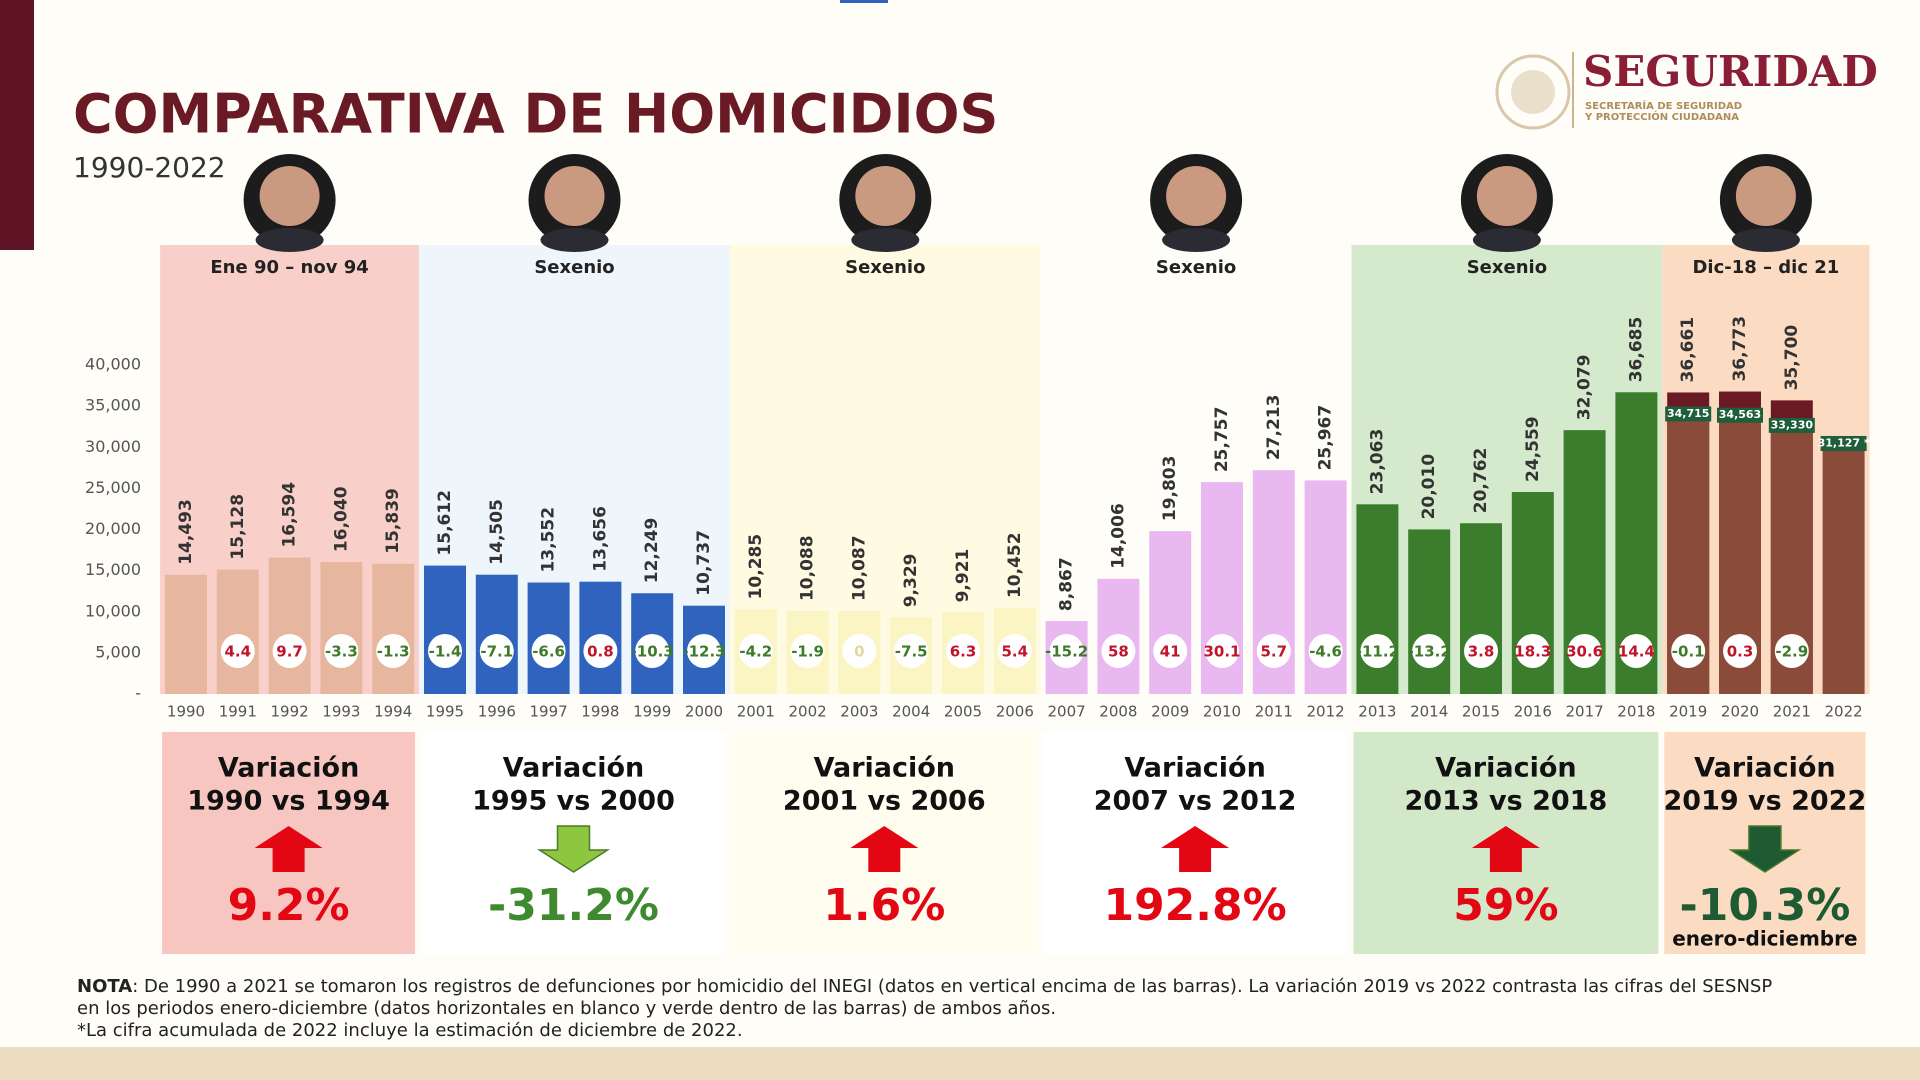  I want to click on logo-name: SEGURIDAD, so click(1730, 71).